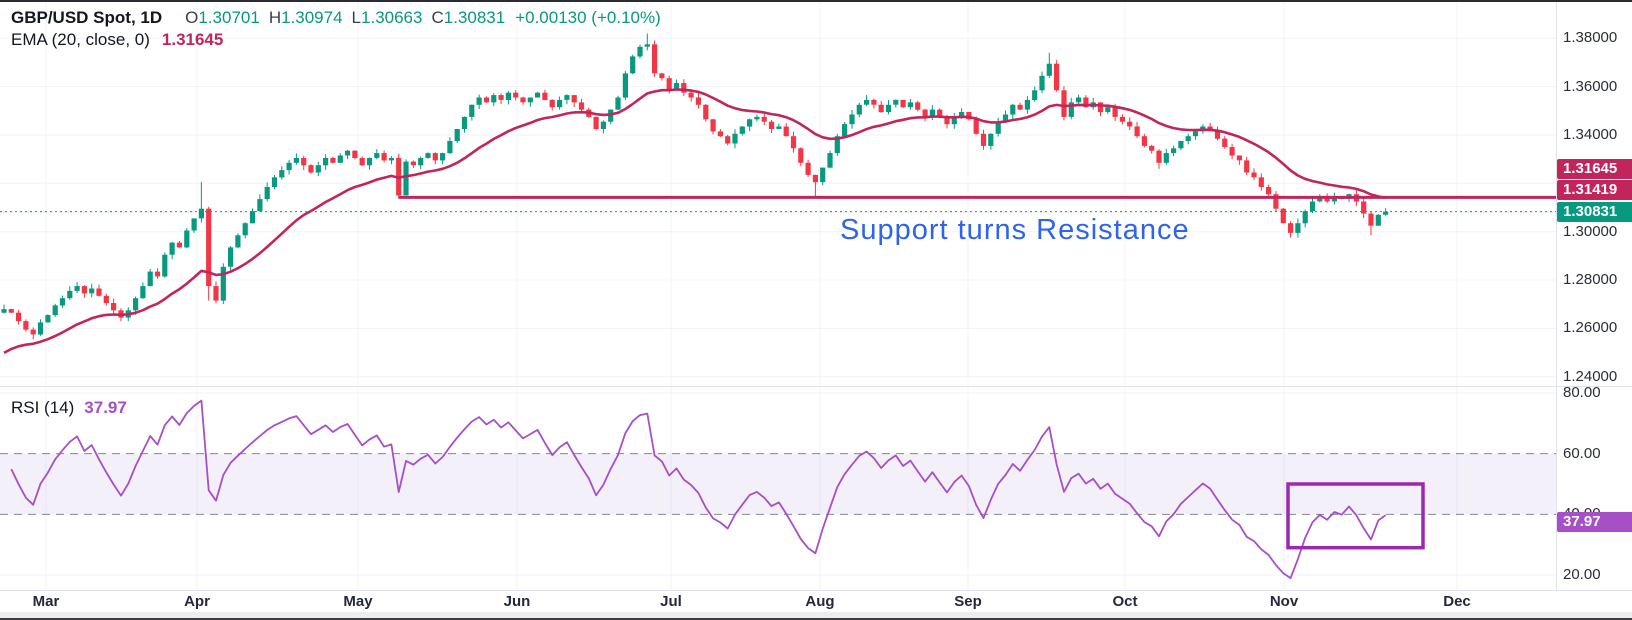 The height and width of the screenshot is (620, 1632). What do you see at coordinates (1457, 601) in the screenshot?
I see `month-tick-label: Dec` at bounding box center [1457, 601].